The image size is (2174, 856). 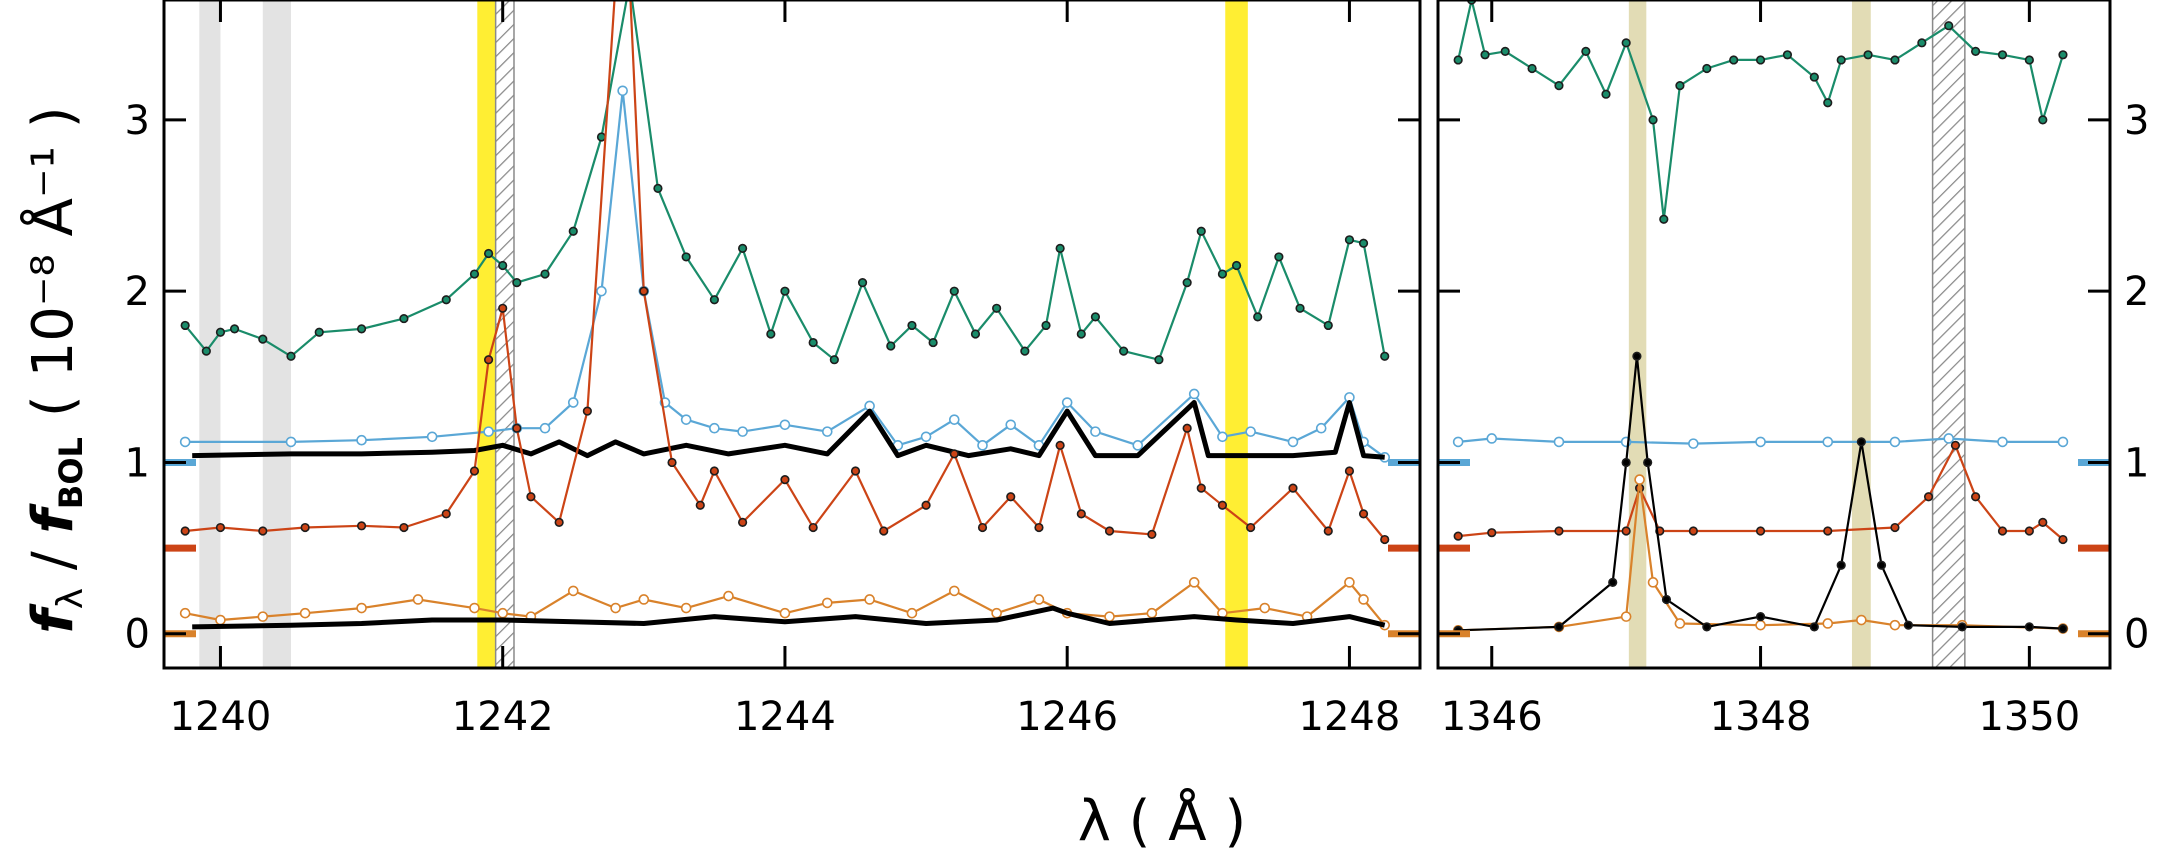 I want to click on x-tick-label: 1350, so click(x=2029, y=717).